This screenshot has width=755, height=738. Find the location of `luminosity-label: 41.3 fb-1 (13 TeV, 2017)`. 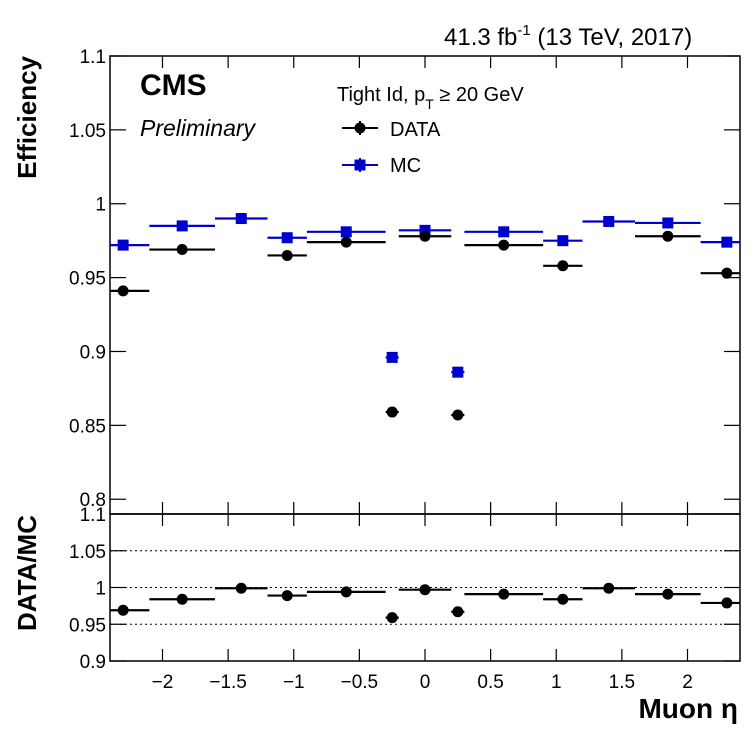

luminosity-label: 41.3 fb-1 (13 TeV, 2017) is located at coordinates (568, 36).